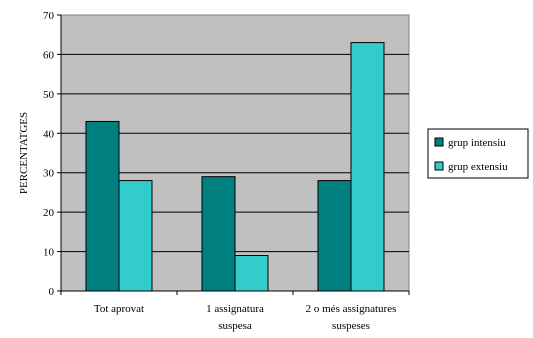 Image resolution: width=533 pixels, height=338 pixels. Describe the element at coordinates (477, 143) in the screenshot. I see `legend-label: grup intensiu` at that location.